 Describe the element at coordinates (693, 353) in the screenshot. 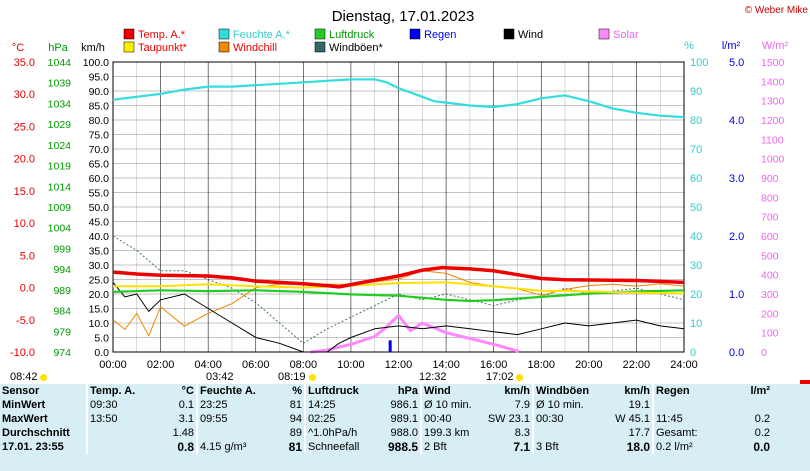

I see `tick-label-humidity: 0` at that location.